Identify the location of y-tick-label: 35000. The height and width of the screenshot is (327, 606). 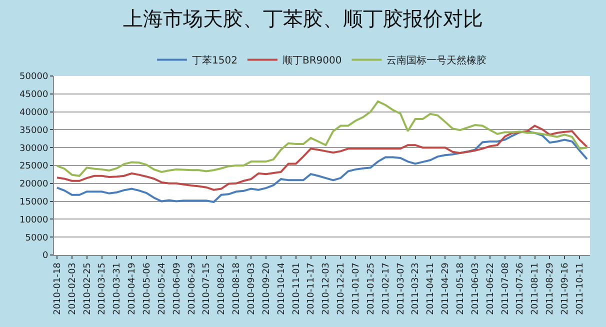
(34, 131).